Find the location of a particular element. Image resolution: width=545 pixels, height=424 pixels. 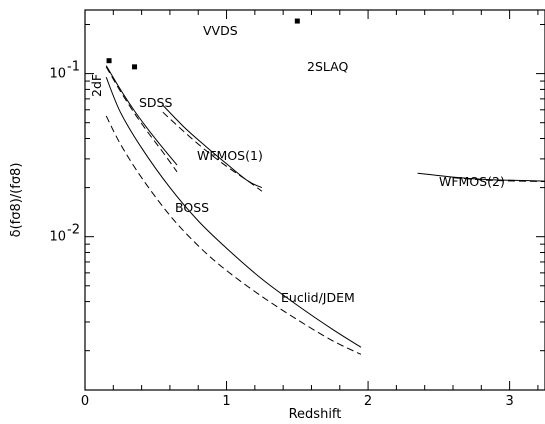

series-wfmos-2-solid is located at coordinates (481, 177).